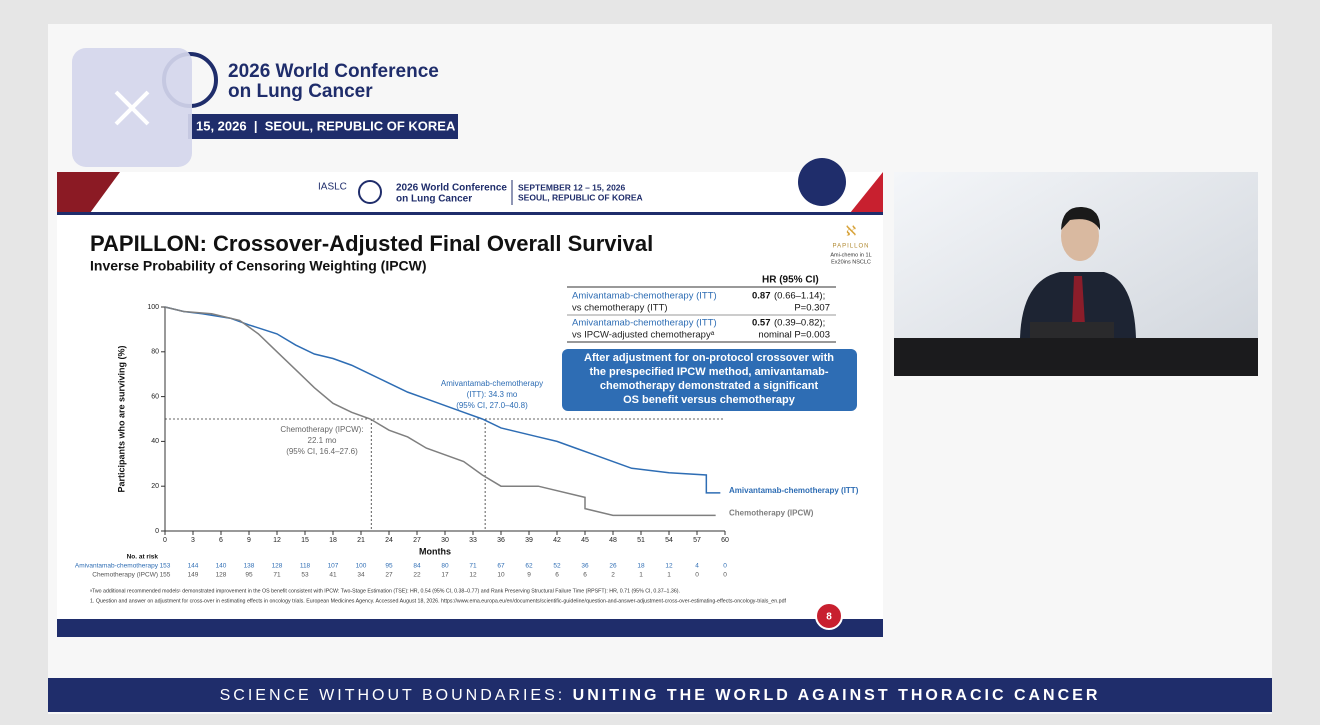  I want to click on speaker-hair, so click(1081, 218).